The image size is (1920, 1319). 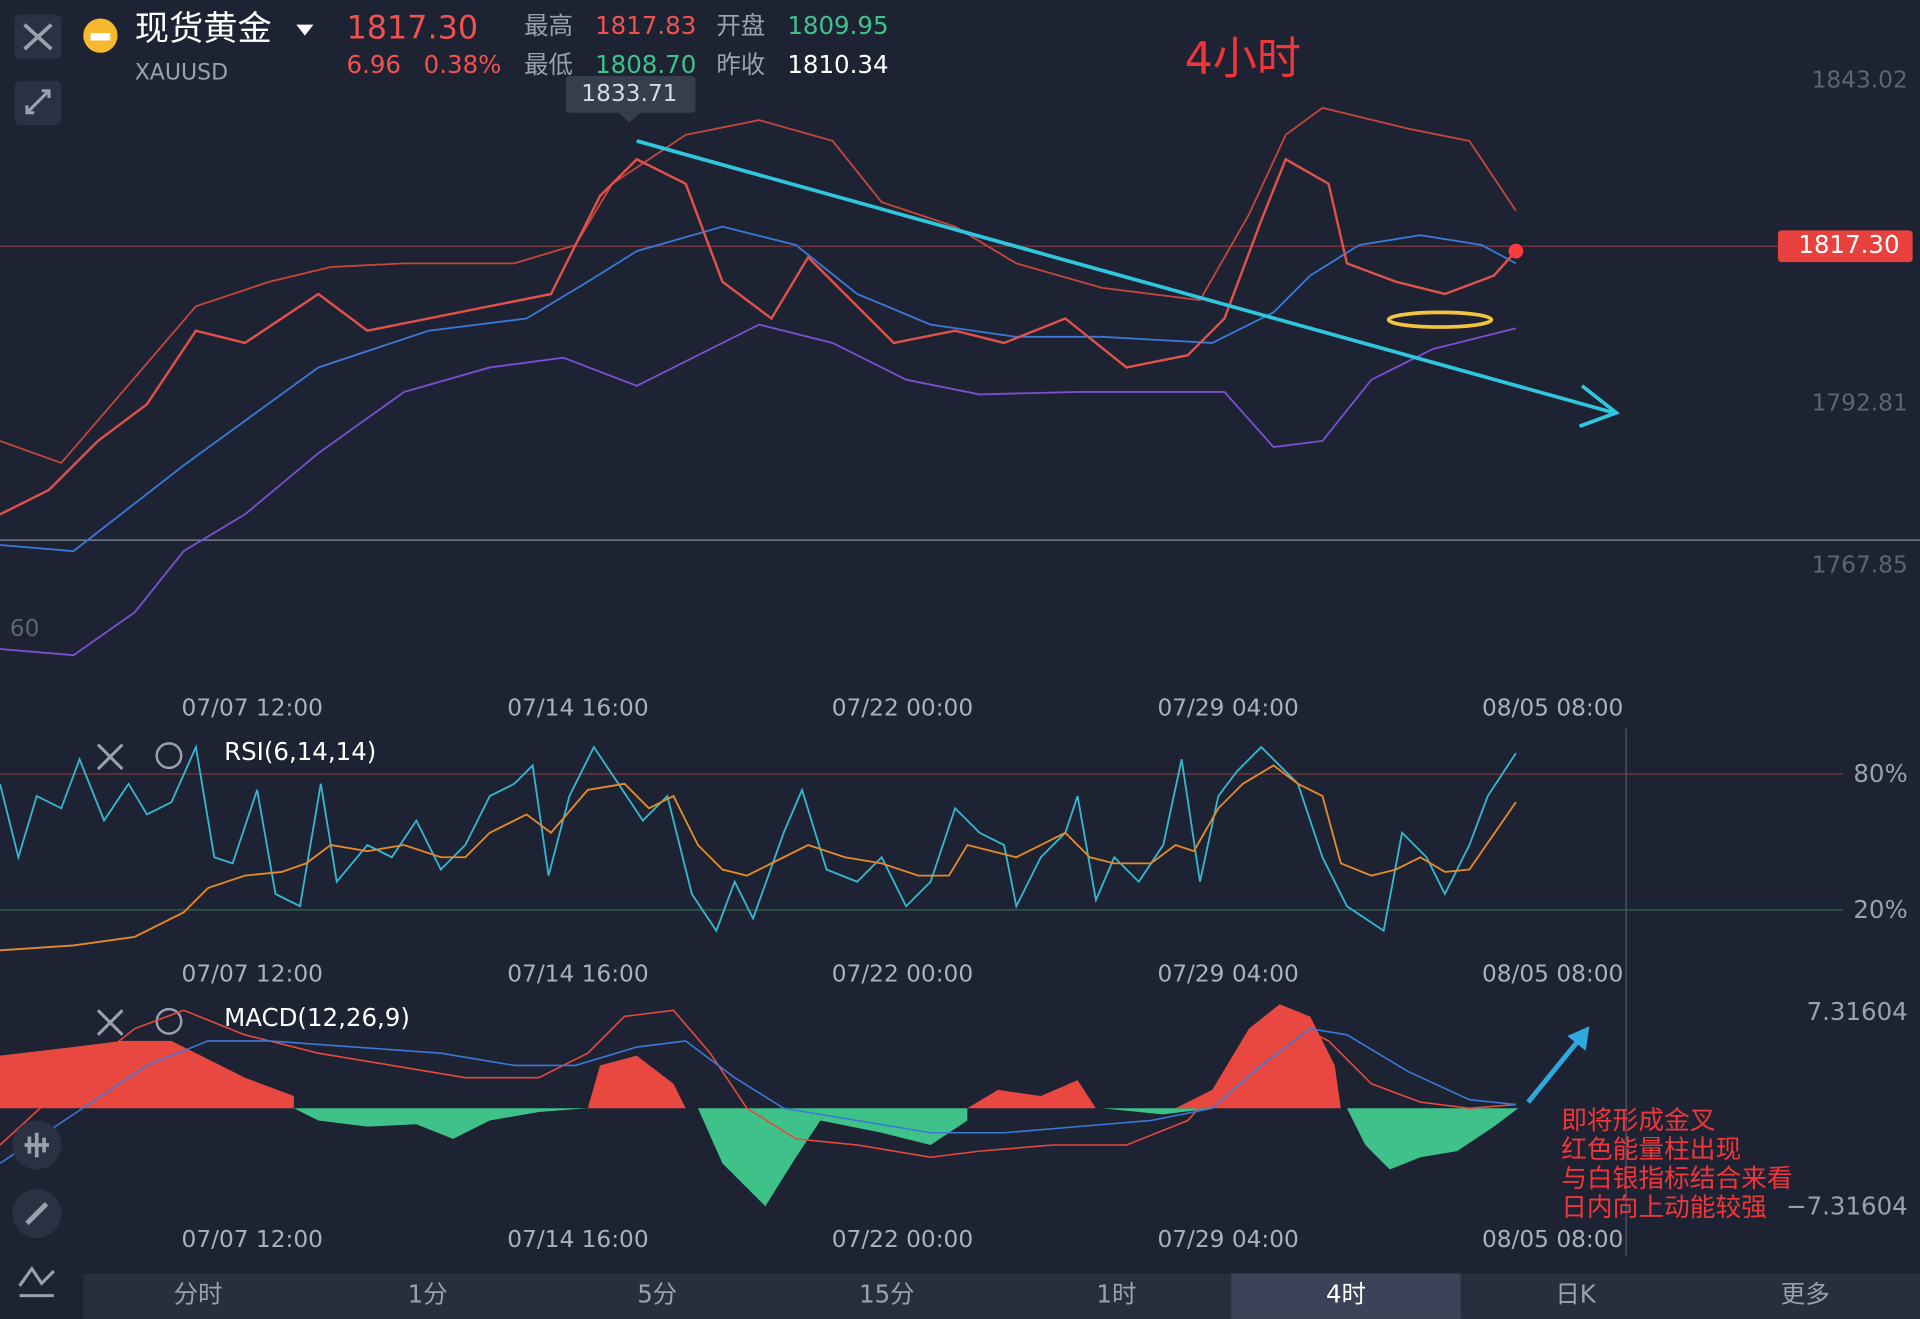 What do you see at coordinates (1848, 244) in the screenshot?
I see `price-tag-text: 1817.30` at bounding box center [1848, 244].